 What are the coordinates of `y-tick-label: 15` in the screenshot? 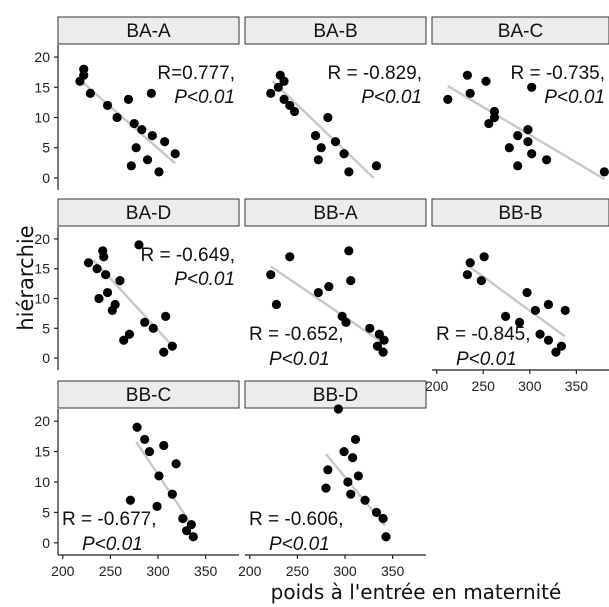 It's located at (42, 87).